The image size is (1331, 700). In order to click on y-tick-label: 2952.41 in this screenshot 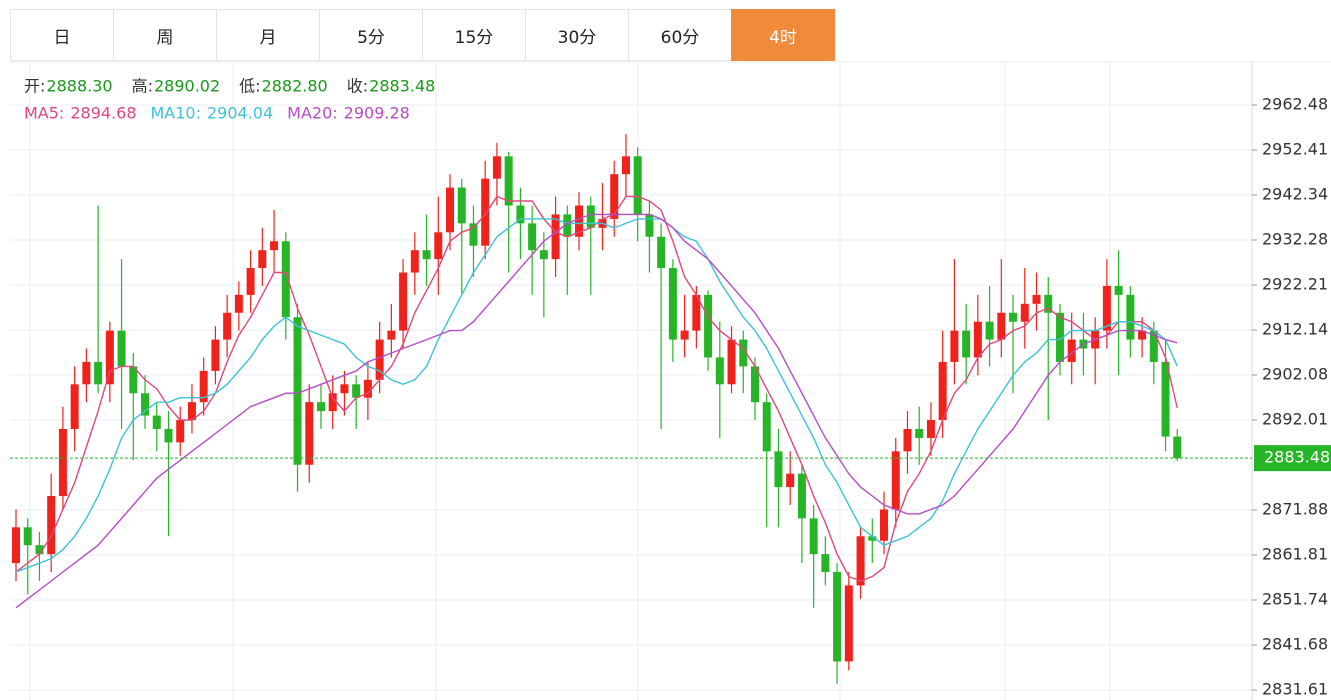, I will do `click(1295, 149)`.